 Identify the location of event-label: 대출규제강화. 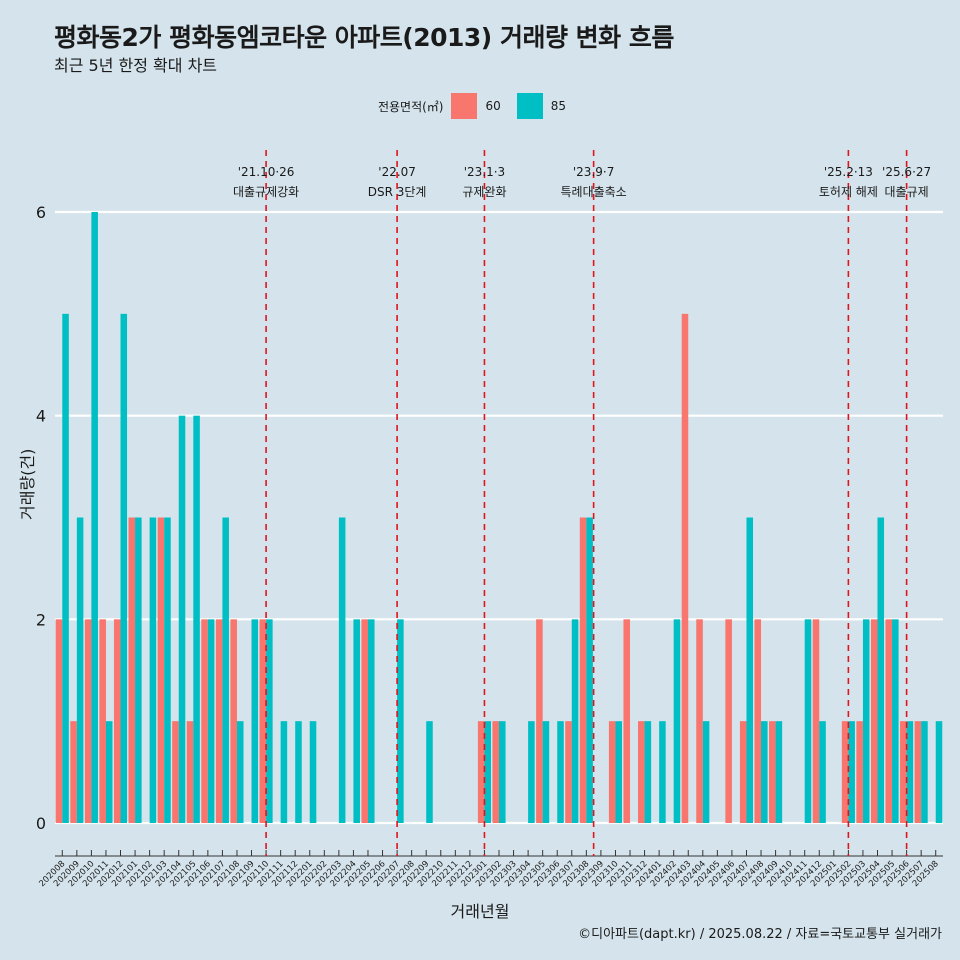
(266, 192).